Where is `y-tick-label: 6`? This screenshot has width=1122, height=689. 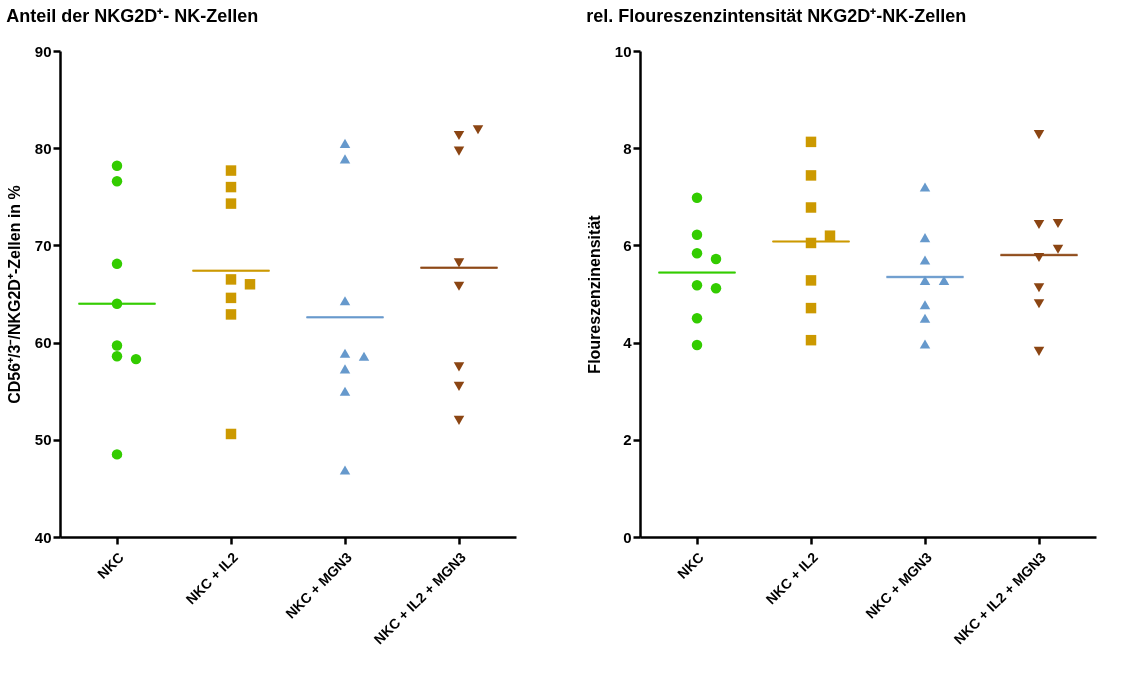
y-tick-label: 6 is located at coordinates (627, 245).